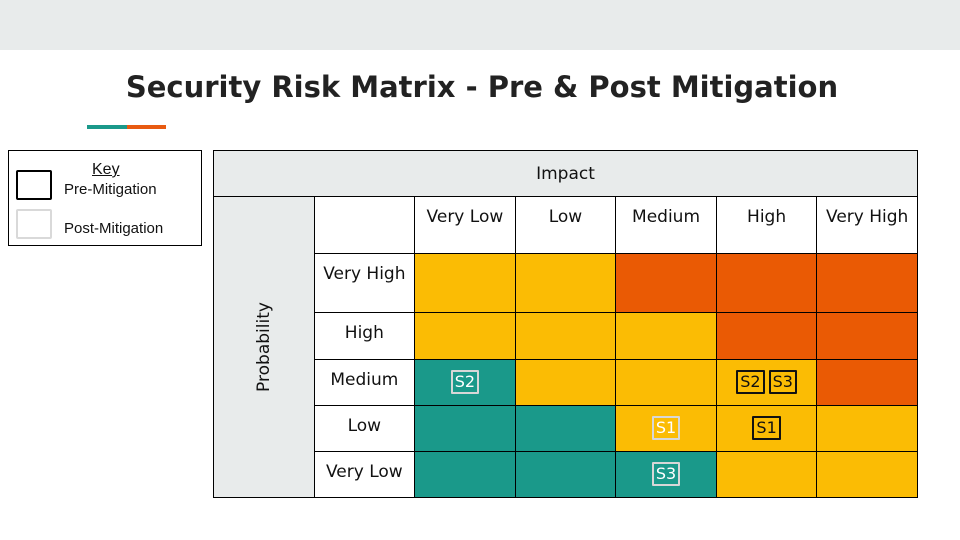 The height and width of the screenshot is (540, 960). Describe the element at coordinates (364, 474) in the screenshot. I see `probability-level-label: Very Low` at that location.